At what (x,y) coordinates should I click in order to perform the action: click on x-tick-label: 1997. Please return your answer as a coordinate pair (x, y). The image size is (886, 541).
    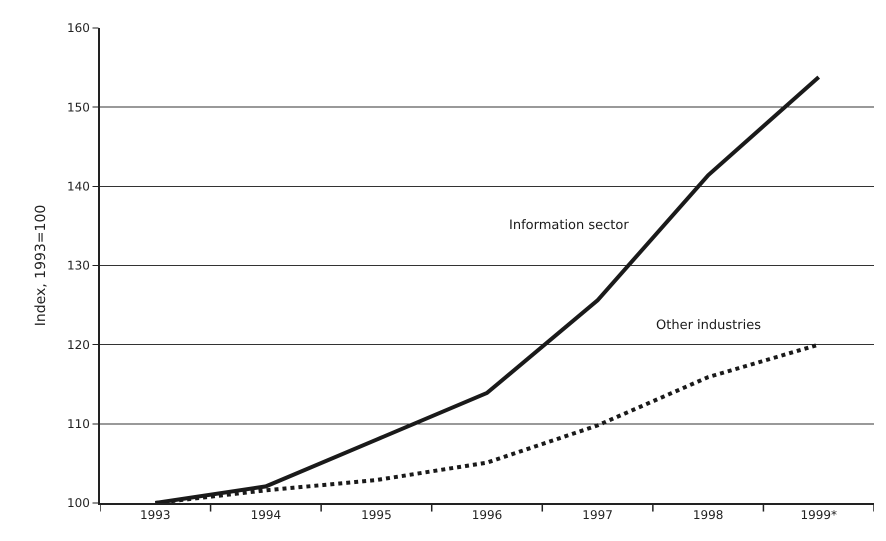
    Looking at the image, I should click on (597, 515).